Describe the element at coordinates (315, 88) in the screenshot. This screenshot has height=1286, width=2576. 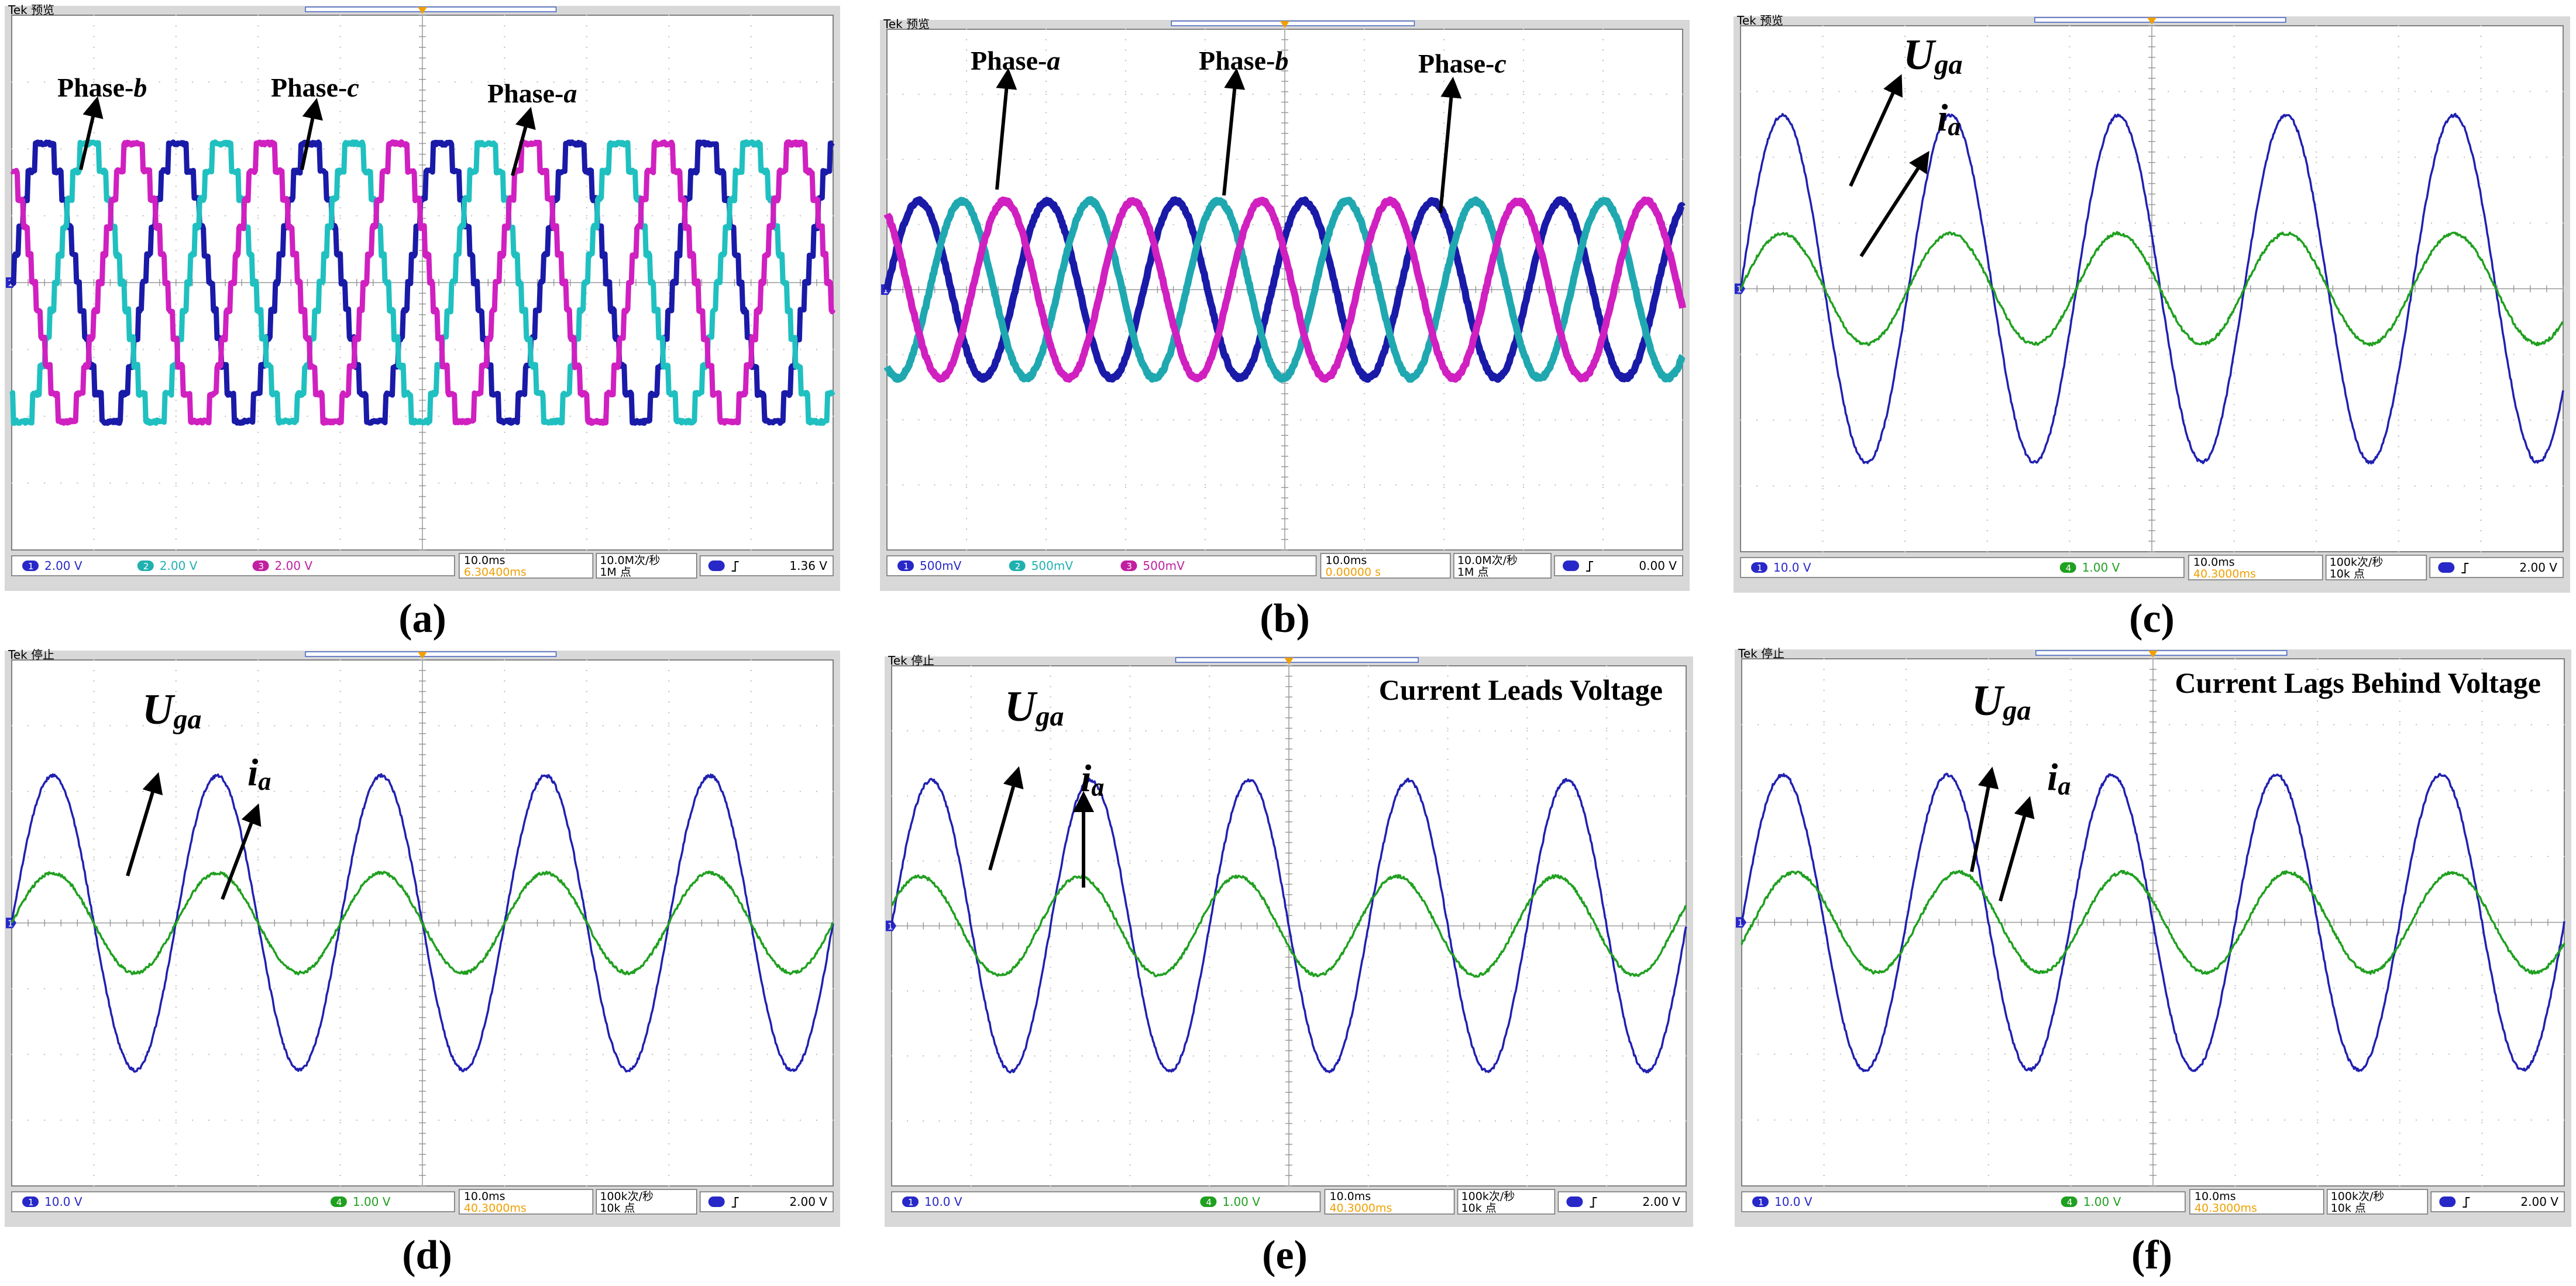
I see `wave-label: Phase-c` at that location.